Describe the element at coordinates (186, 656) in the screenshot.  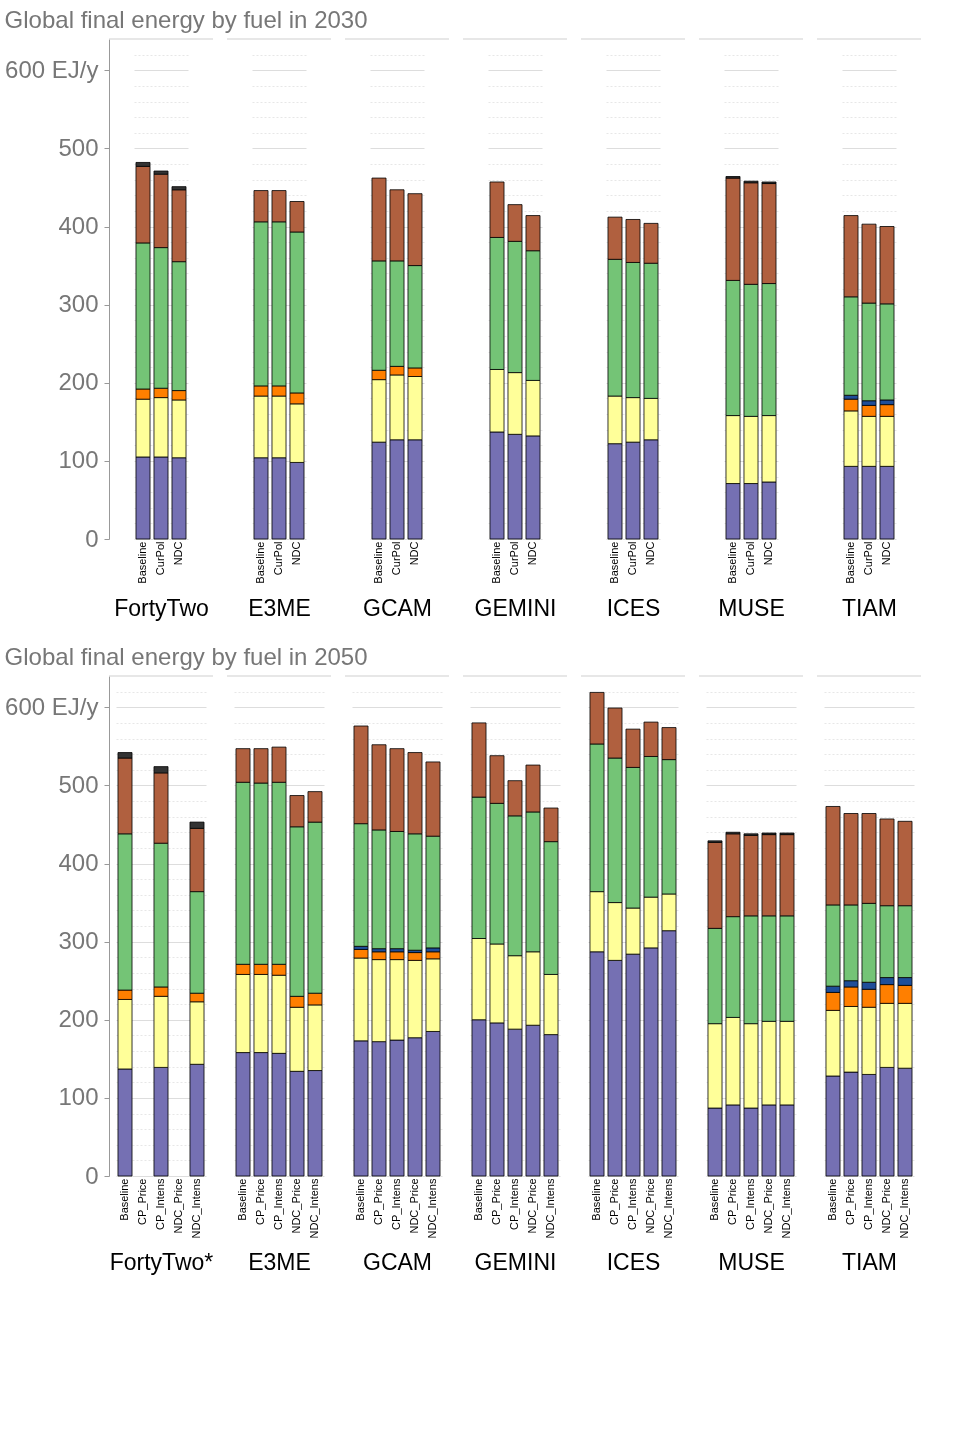
I see `chart-title: Global final energy by fuel in 2050` at that location.